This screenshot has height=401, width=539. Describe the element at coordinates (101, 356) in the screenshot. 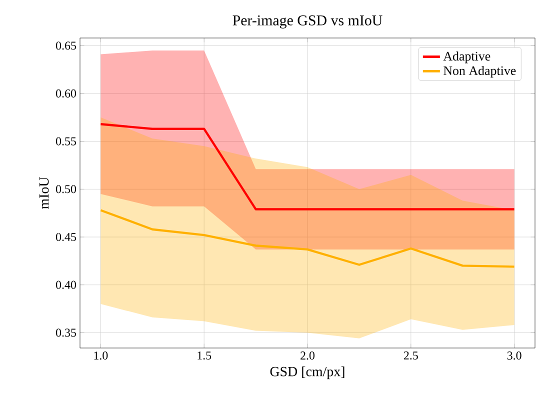

I see `x-tick-label: 1.0` at that location.